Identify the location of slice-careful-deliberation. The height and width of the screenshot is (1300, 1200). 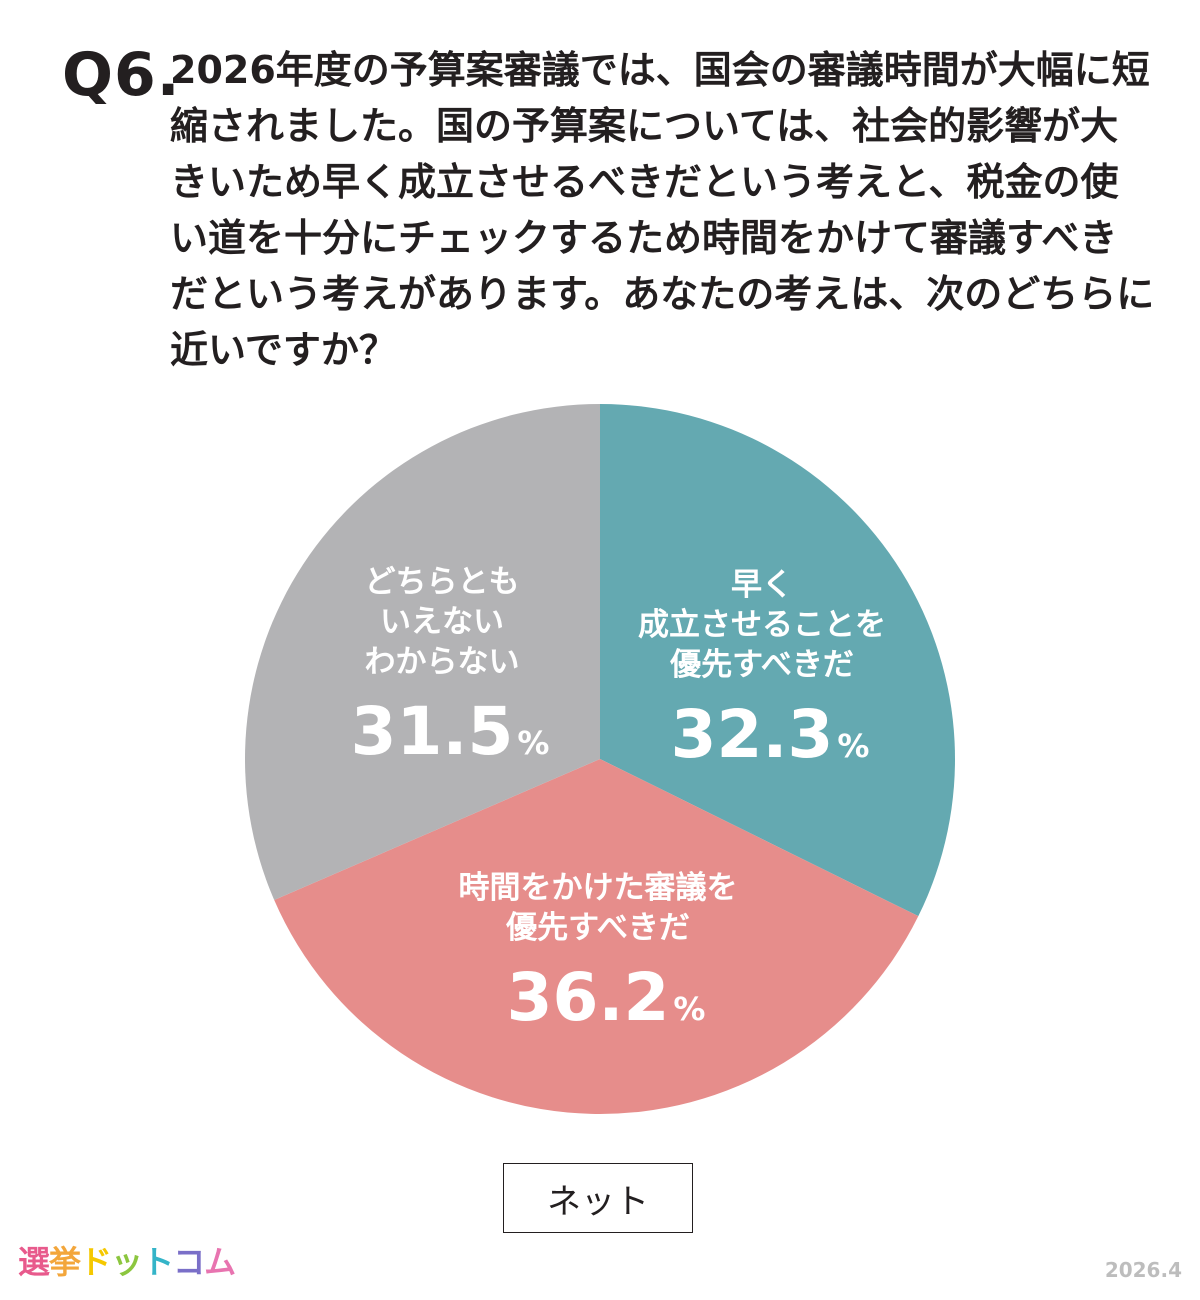
(596, 937).